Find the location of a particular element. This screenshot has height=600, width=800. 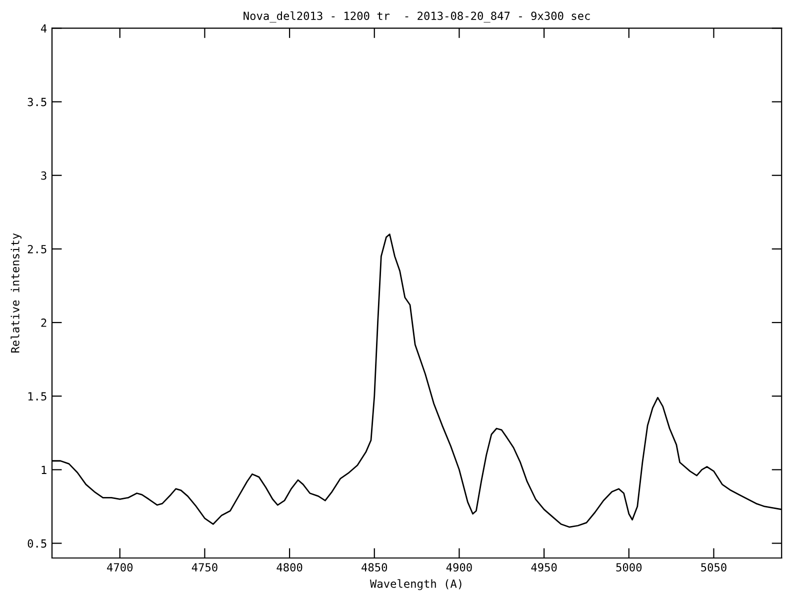

y-tick-label: 2 is located at coordinates (43, 322).